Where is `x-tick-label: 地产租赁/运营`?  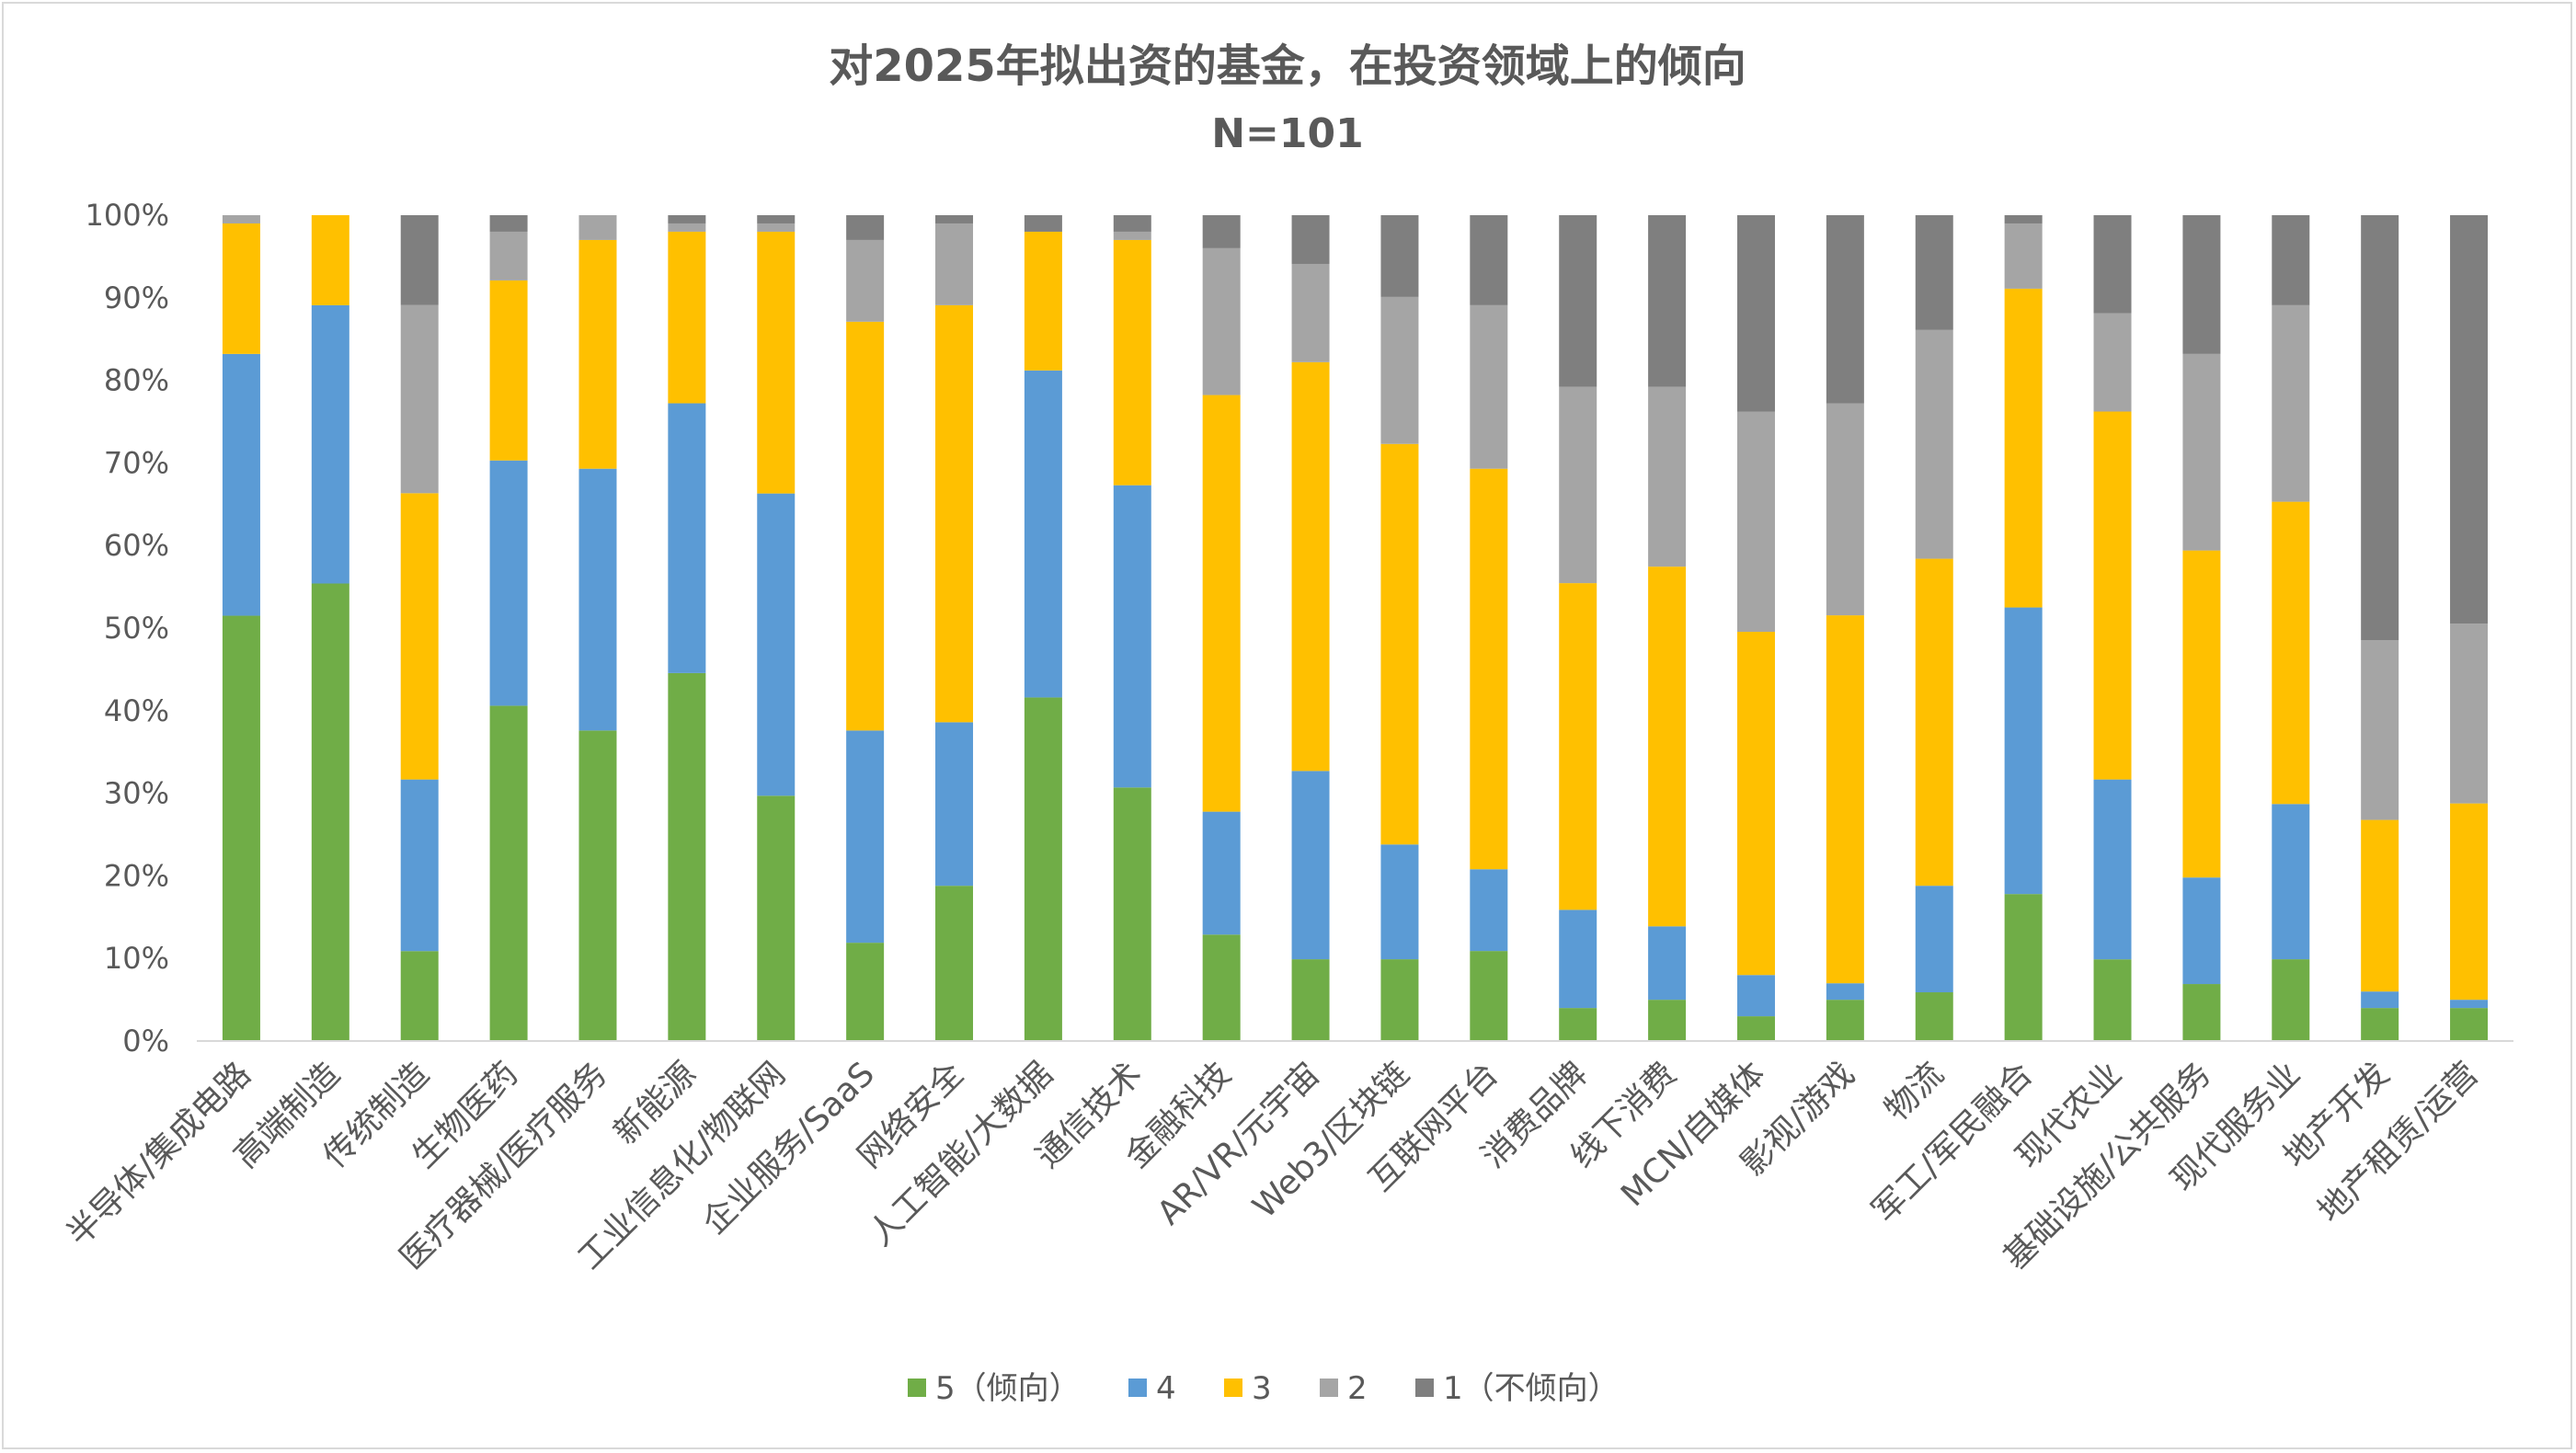 x-tick-label: 地产租赁/运营 is located at coordinates (2398, 1142).